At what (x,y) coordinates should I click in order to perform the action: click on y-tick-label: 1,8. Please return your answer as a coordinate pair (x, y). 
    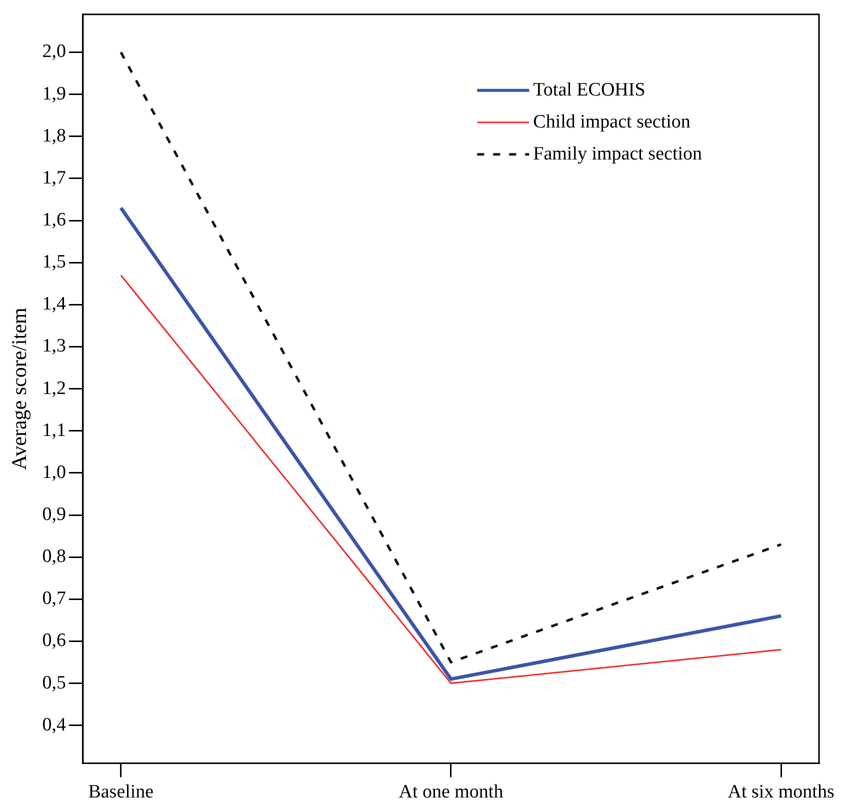
    Looking at the image, I should click on (54, 135).